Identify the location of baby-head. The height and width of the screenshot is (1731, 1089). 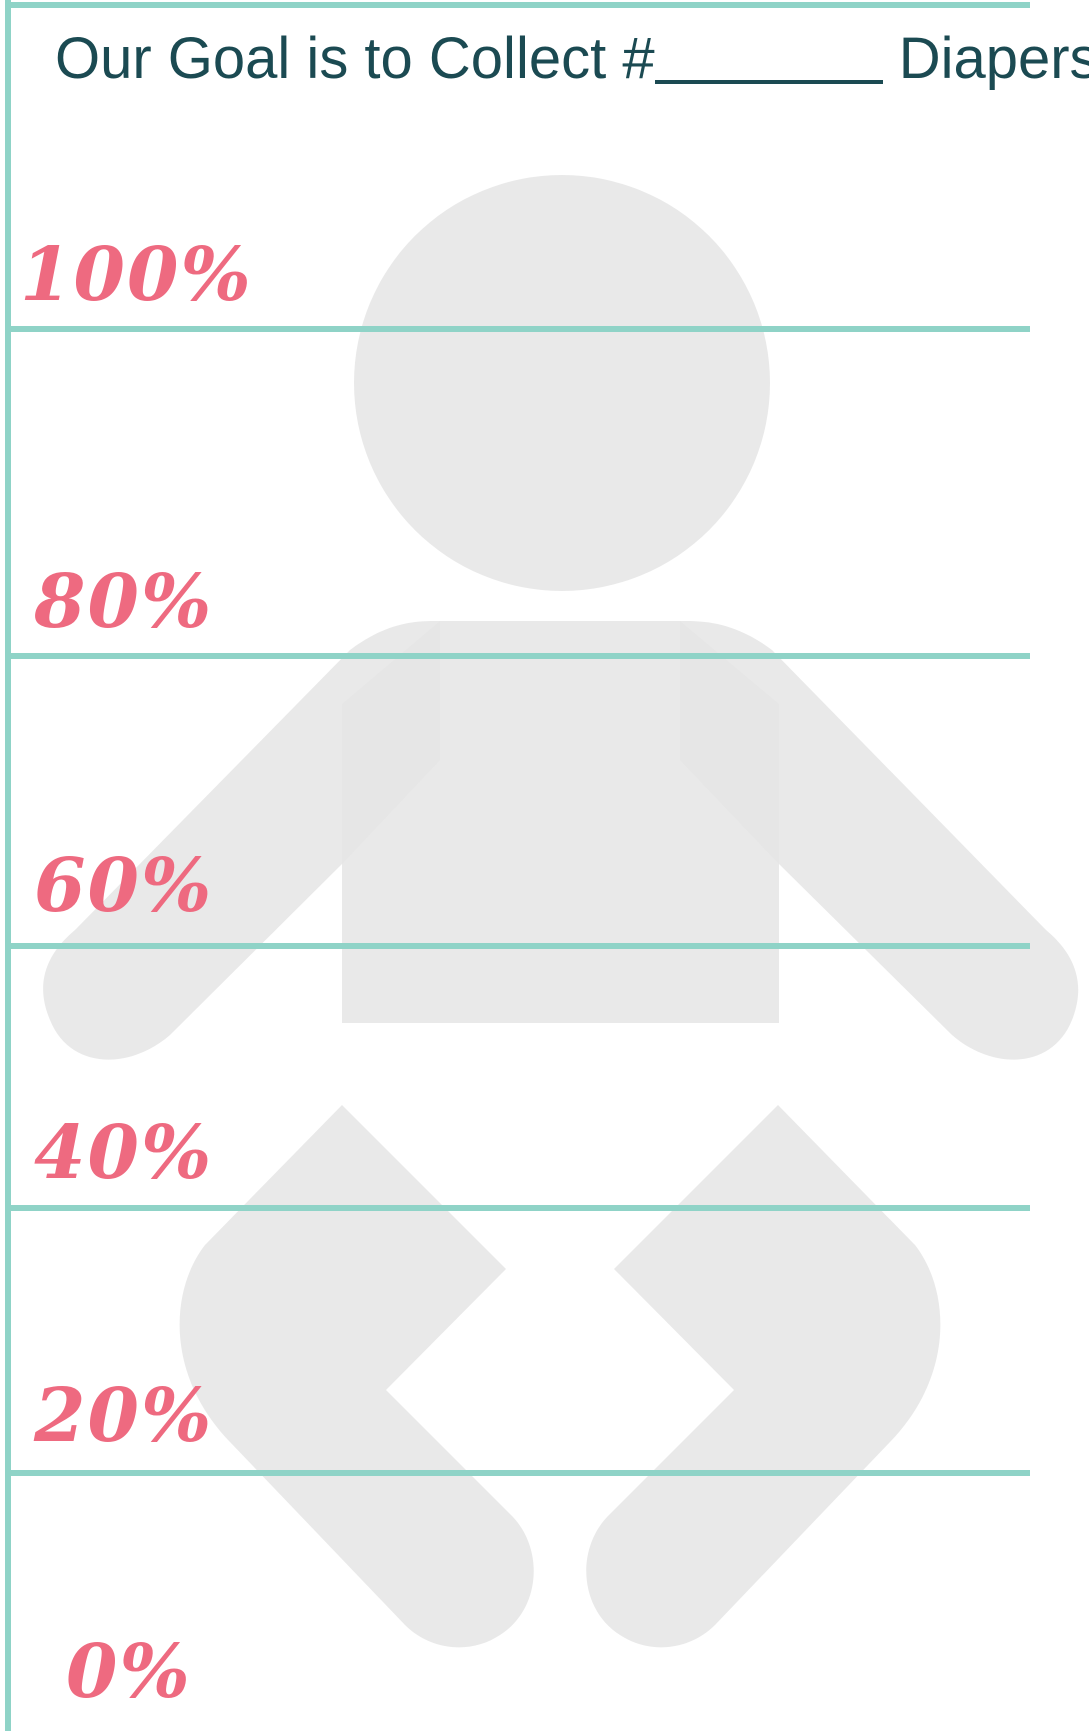
(562, 383).